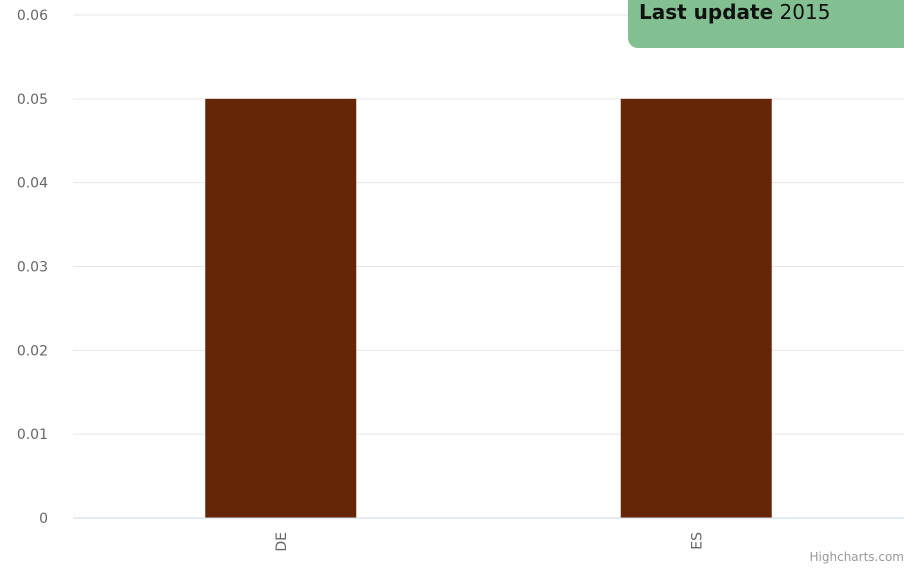  Describe the element at coordinates (856, 557) in the screenshot. I see `highcharts-credit: Highcharts.com` at that location.